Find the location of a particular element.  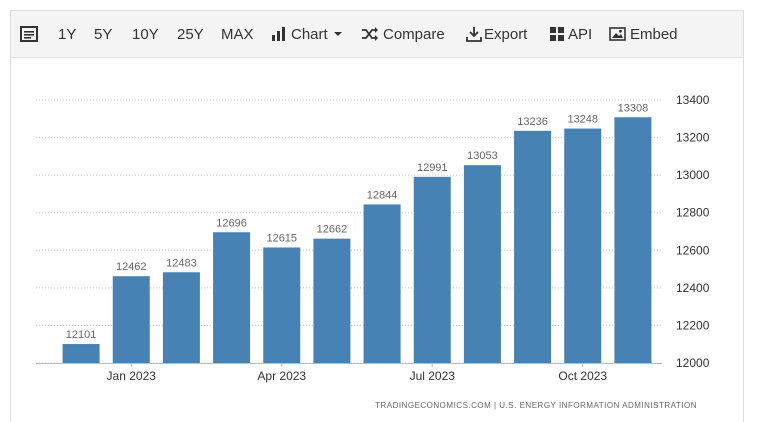

x-tick-label: Jul 2023 is located at coordinates (433, 376).